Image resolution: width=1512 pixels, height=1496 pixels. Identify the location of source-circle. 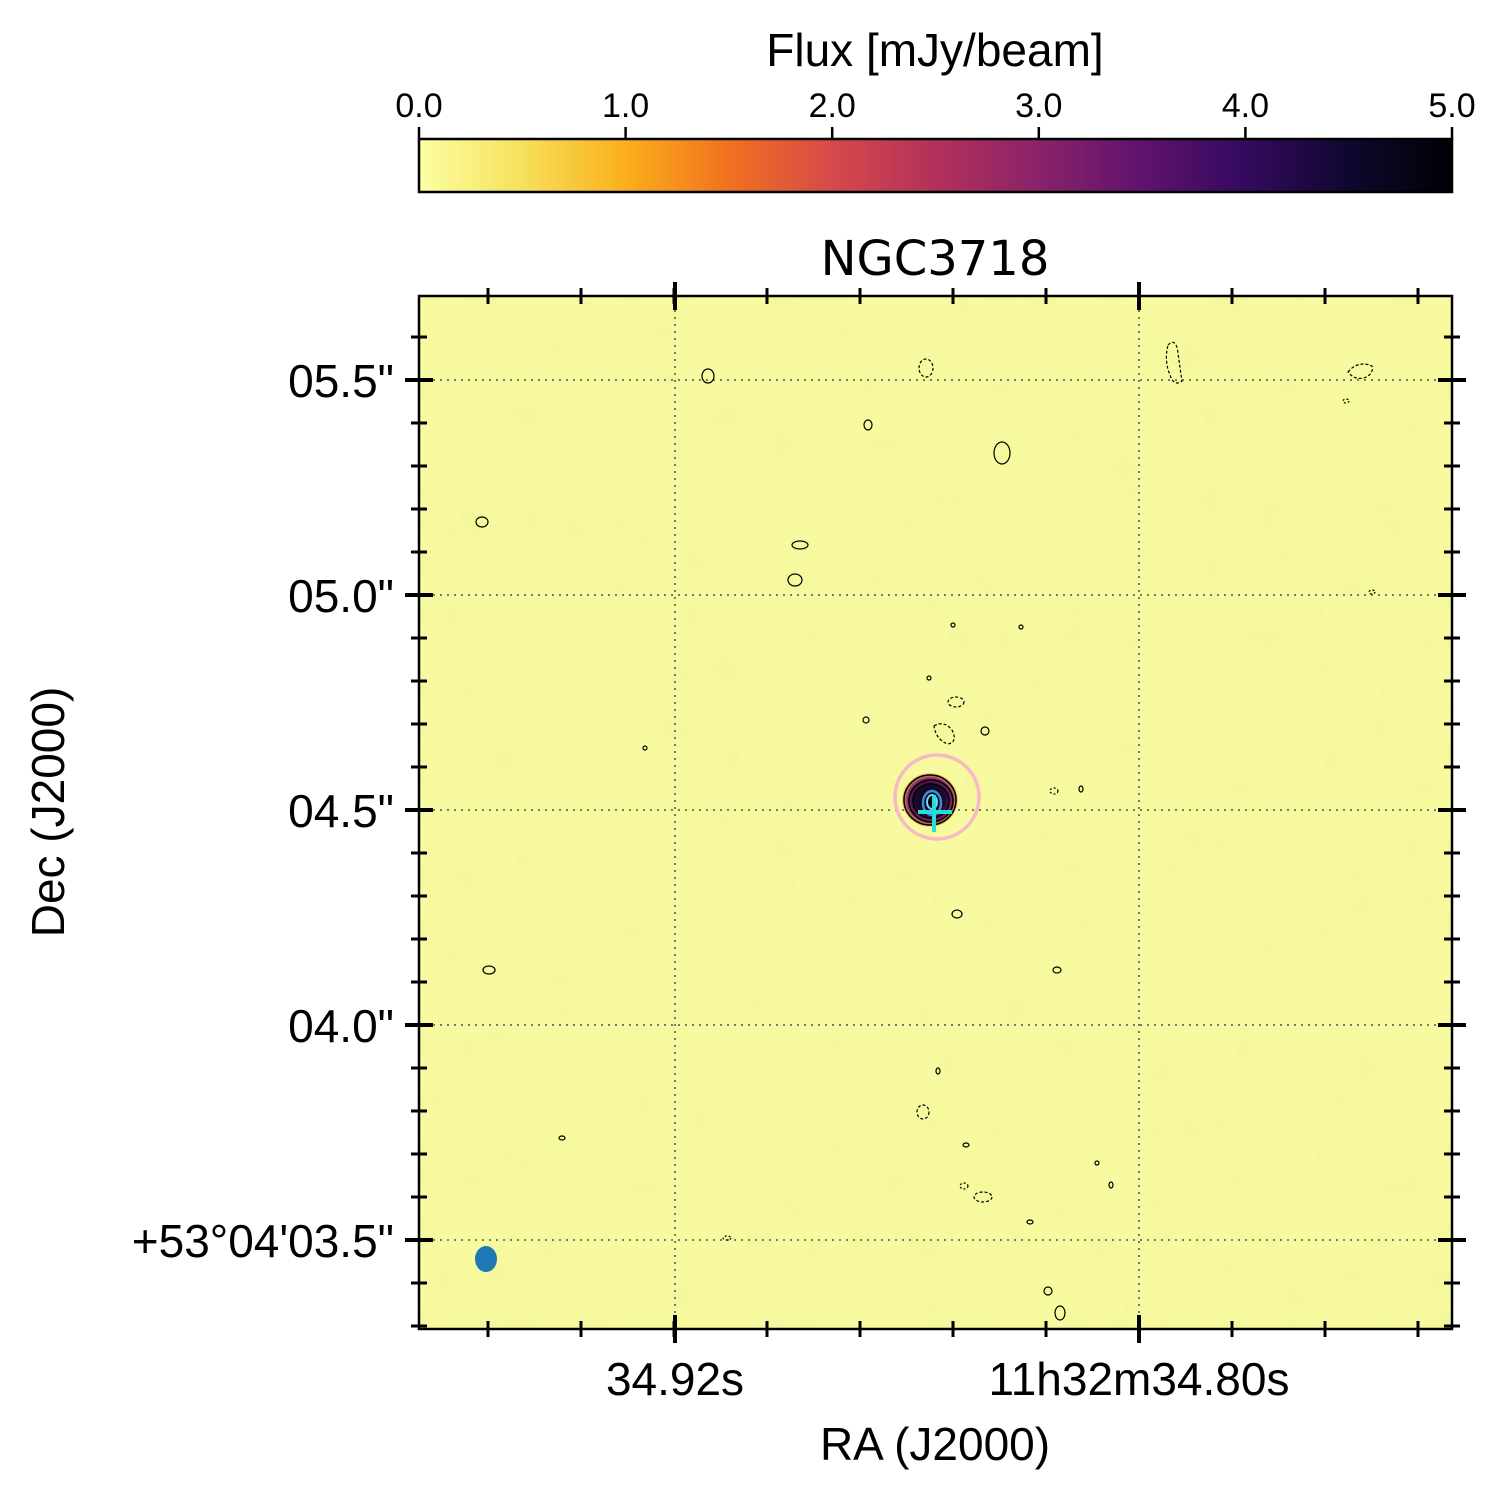
(937, 797).